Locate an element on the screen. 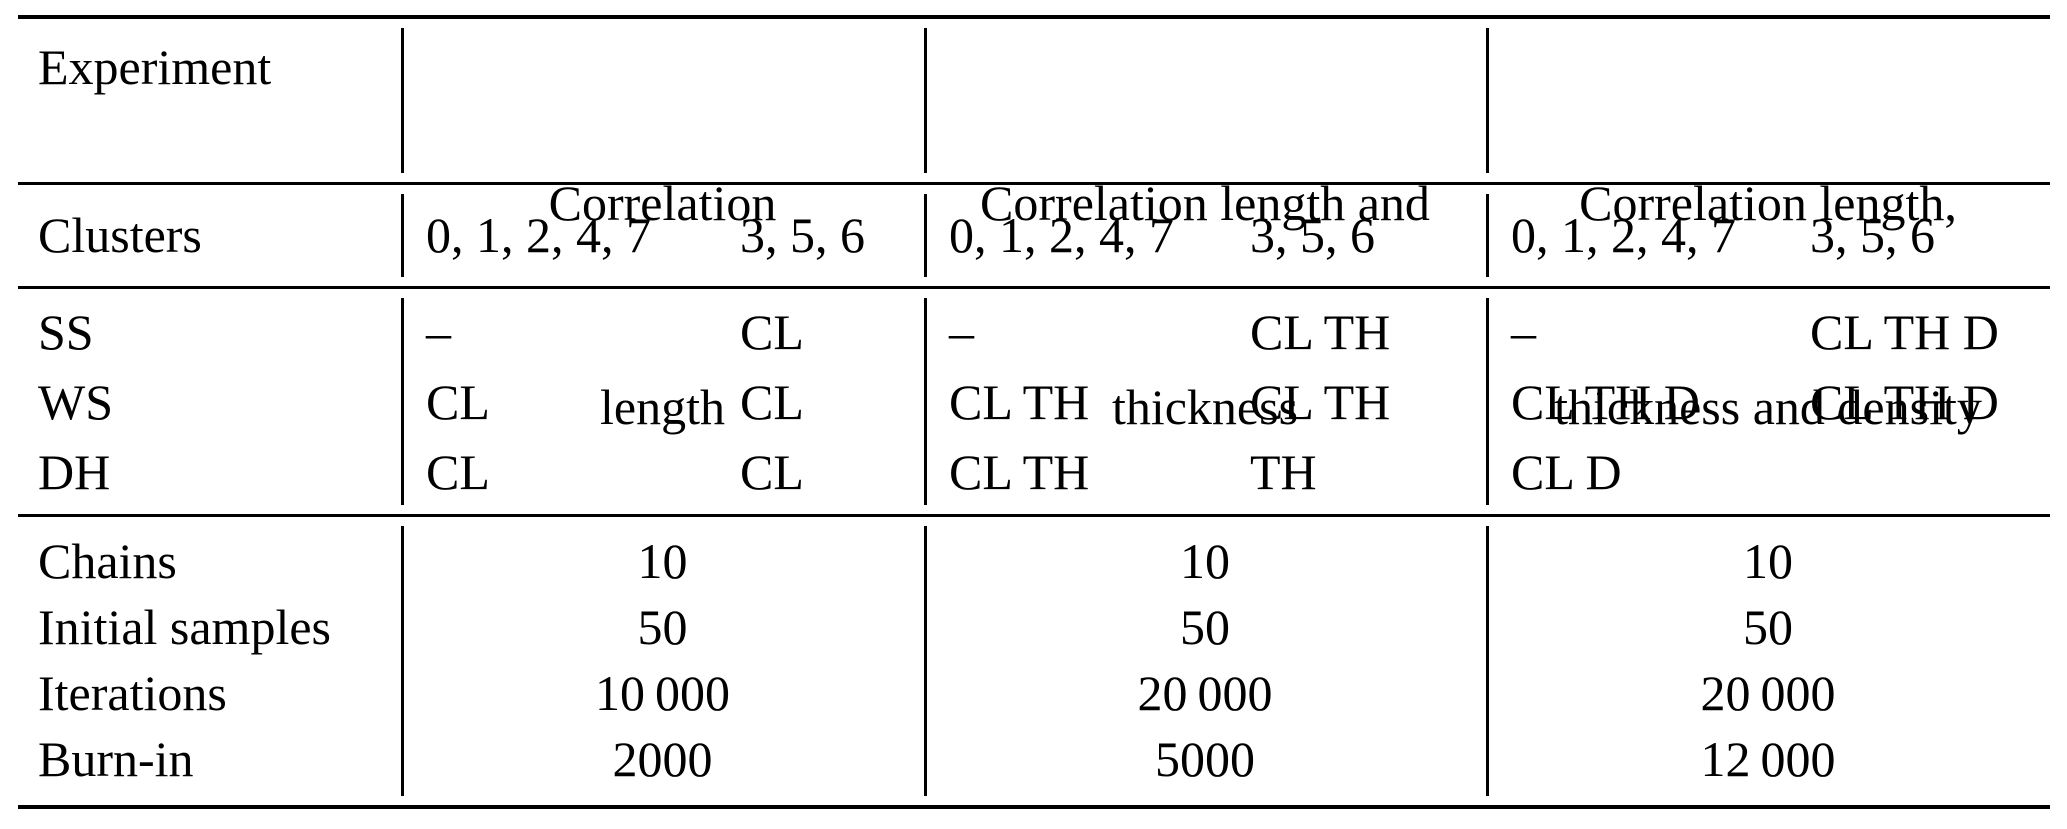 This screenshot has width=2067, height=829. param-cell: 10 000 is located at coordinates (662, 693).